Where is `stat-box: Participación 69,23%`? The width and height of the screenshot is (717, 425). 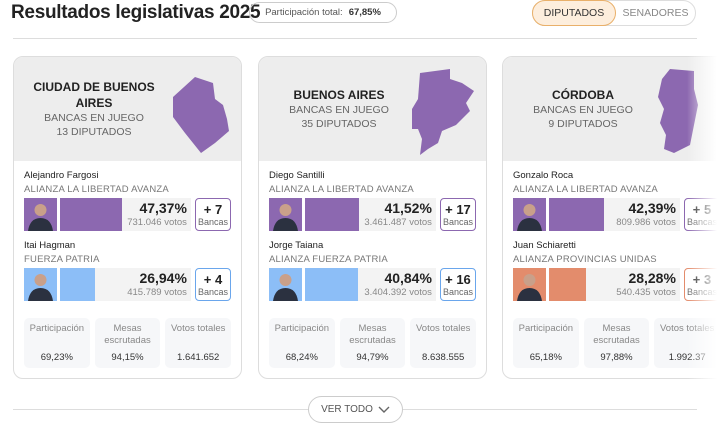
stat-box: Participación 69,23% is located at coordinates (57, 343).